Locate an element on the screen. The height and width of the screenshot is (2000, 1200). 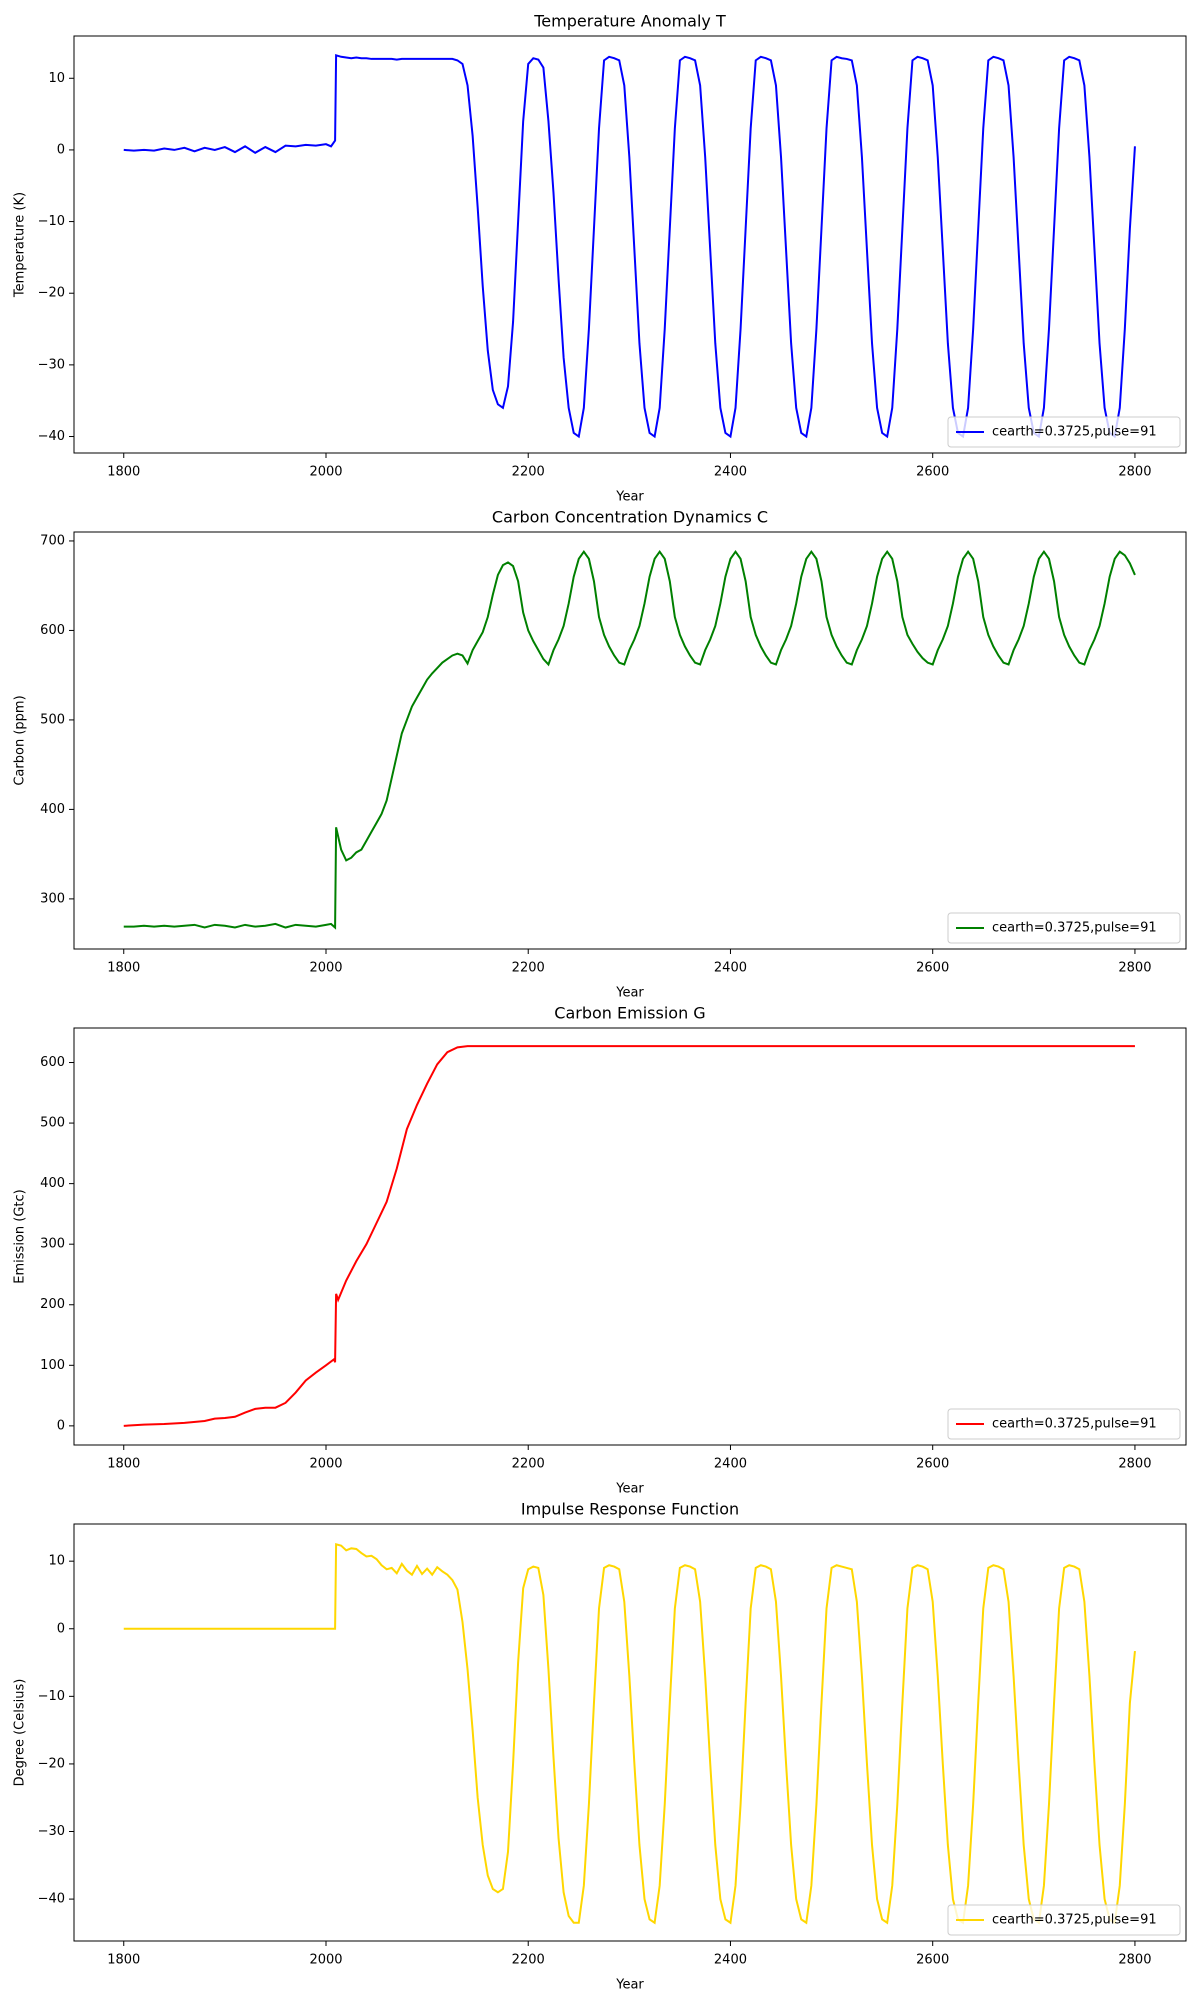
y-tick-label: 200 is located at coordinates (52, 1304).